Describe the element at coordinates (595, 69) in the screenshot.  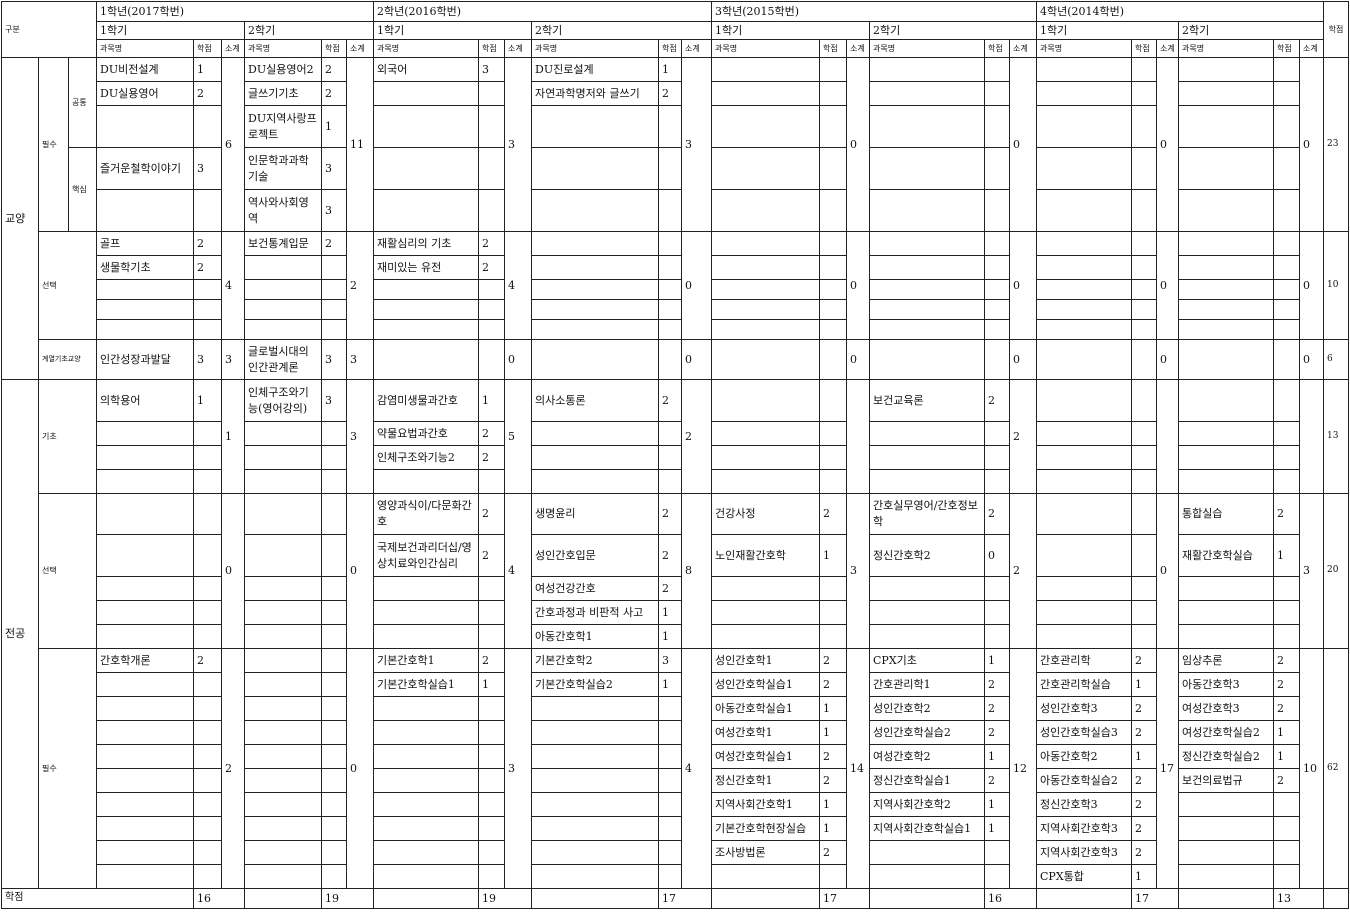
I see `course-name: DU진로설계` at that location.